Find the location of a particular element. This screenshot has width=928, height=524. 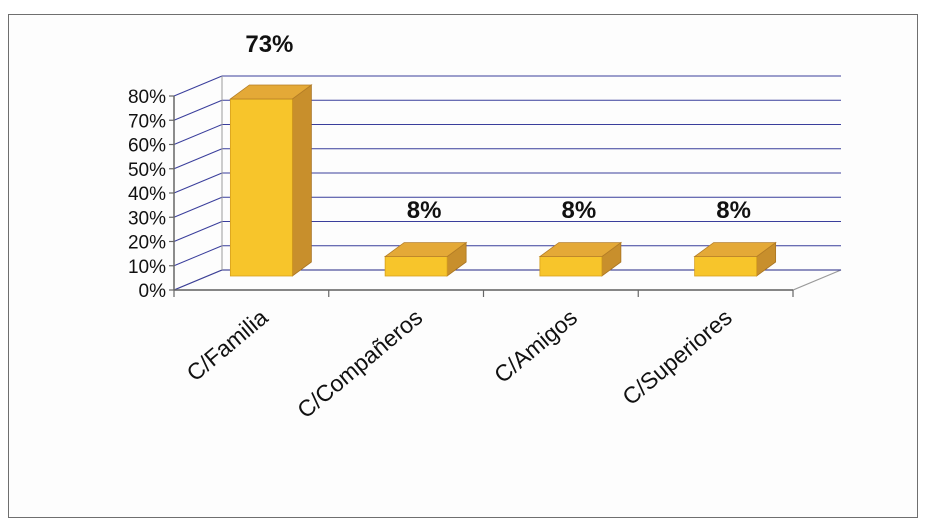

data-label-4: 8% is located at coordinates (733, 210).